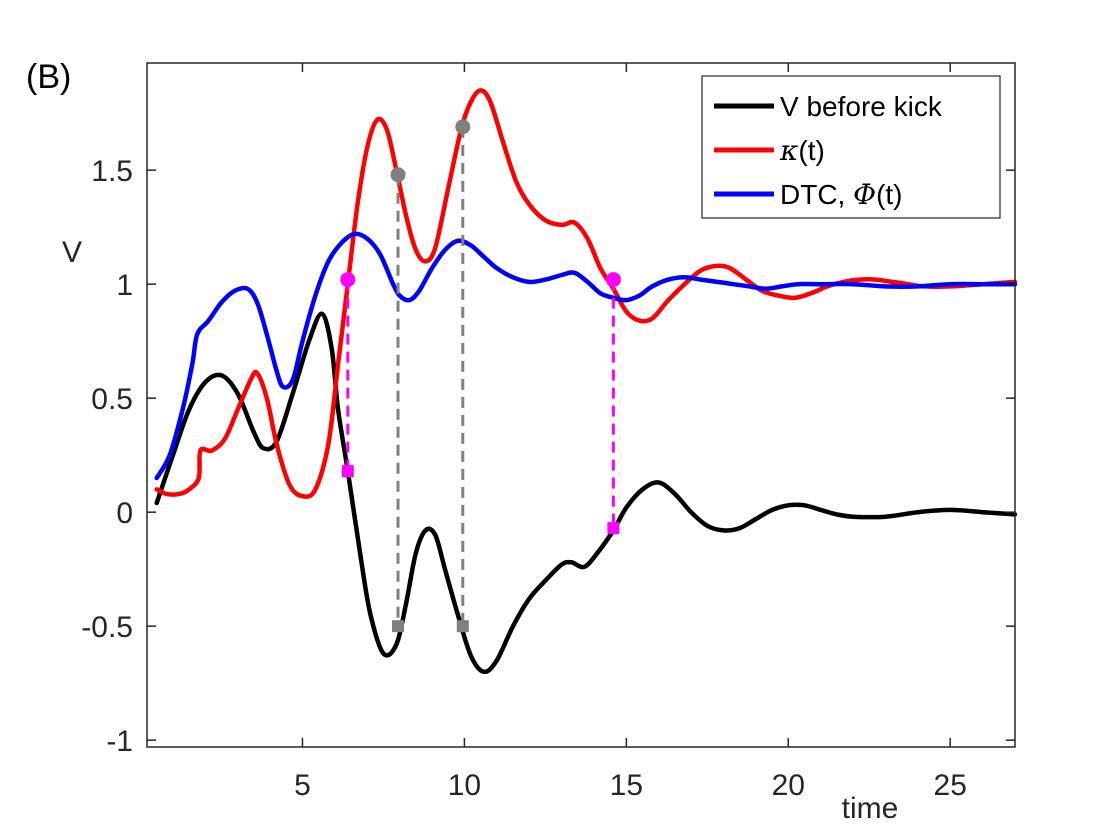 This screenshot has height=840, width=1120. I want to click on legend-label-kappa: κ(t), so click(802, 150).